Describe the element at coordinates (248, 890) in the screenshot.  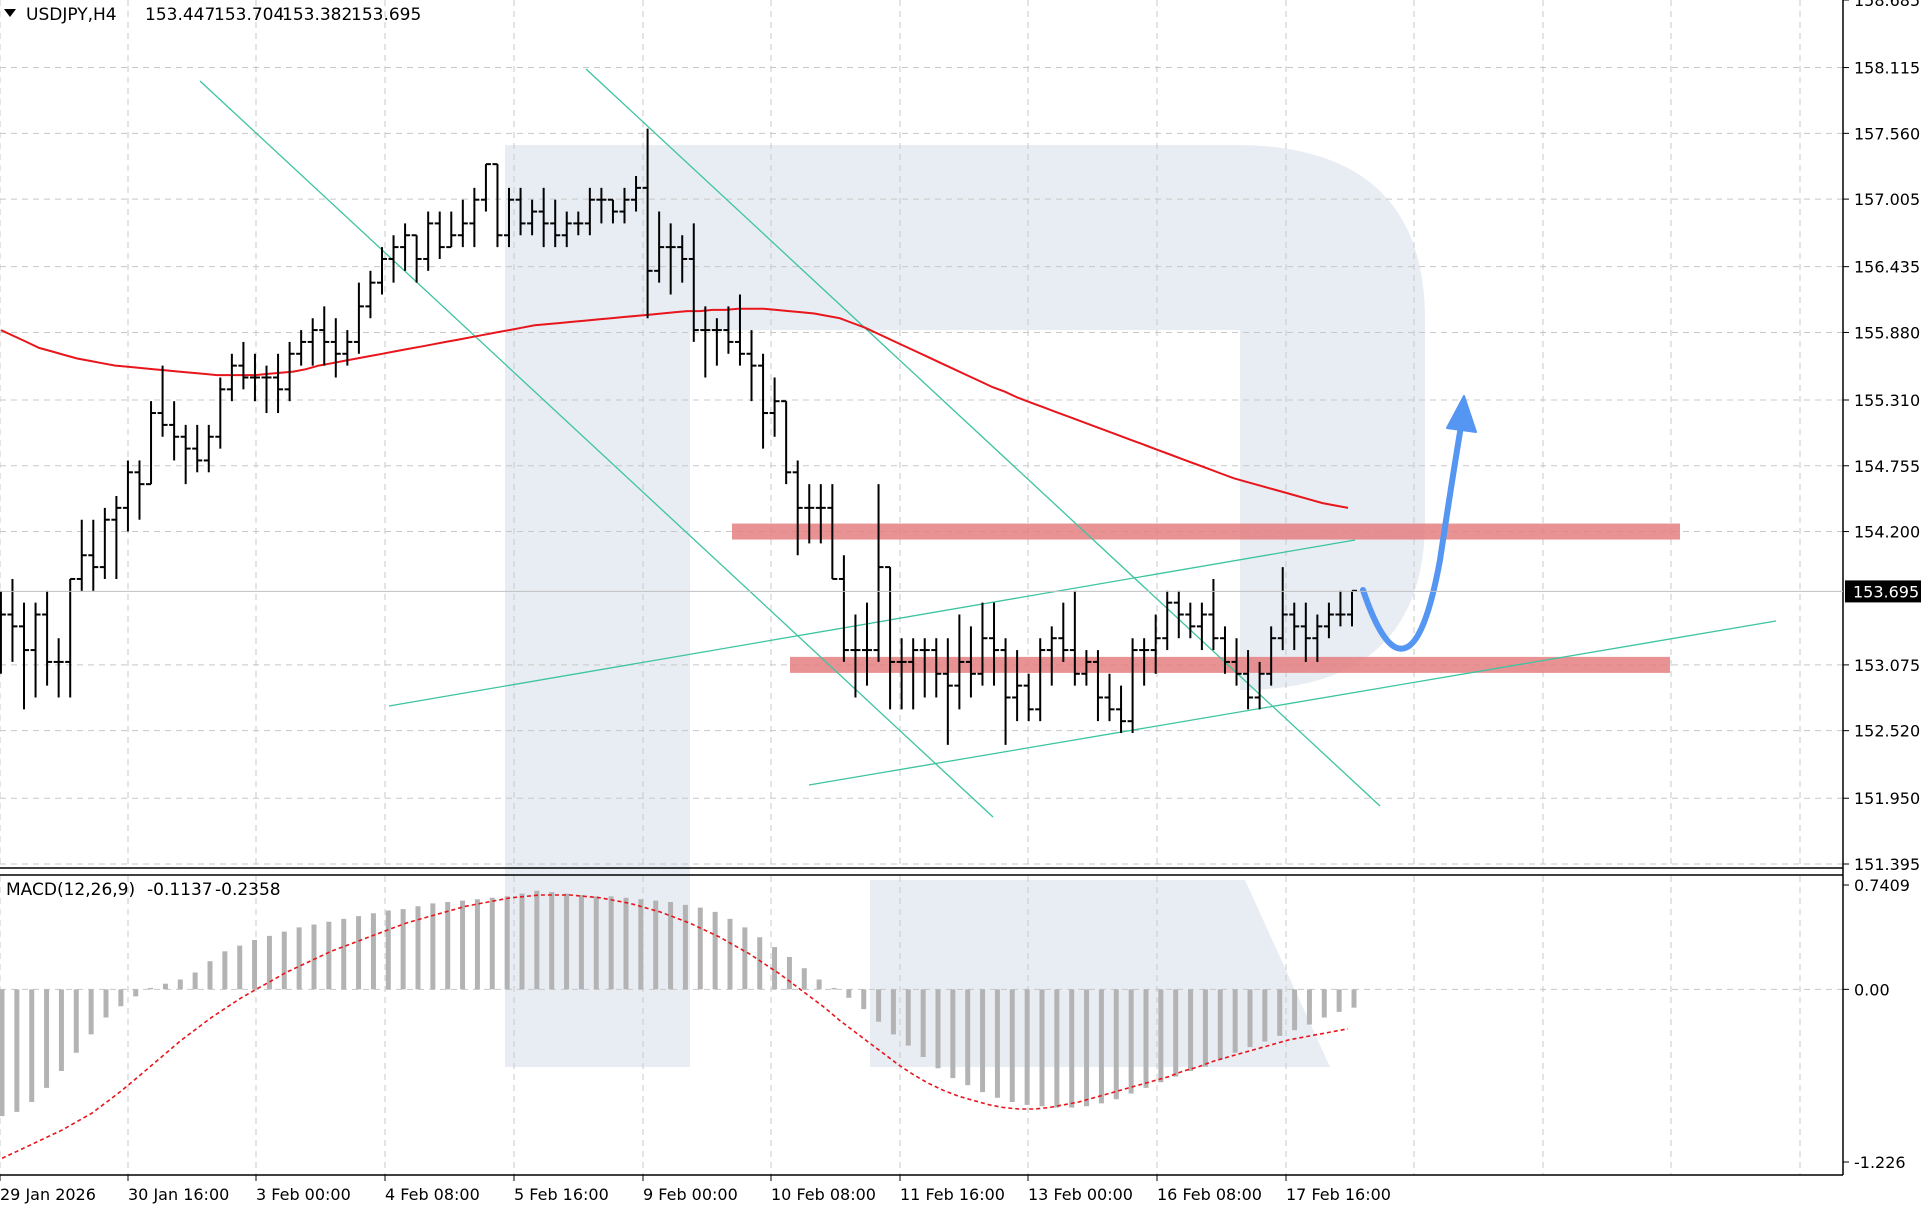
I see `macd-signal-value: -0.2358` at that location.